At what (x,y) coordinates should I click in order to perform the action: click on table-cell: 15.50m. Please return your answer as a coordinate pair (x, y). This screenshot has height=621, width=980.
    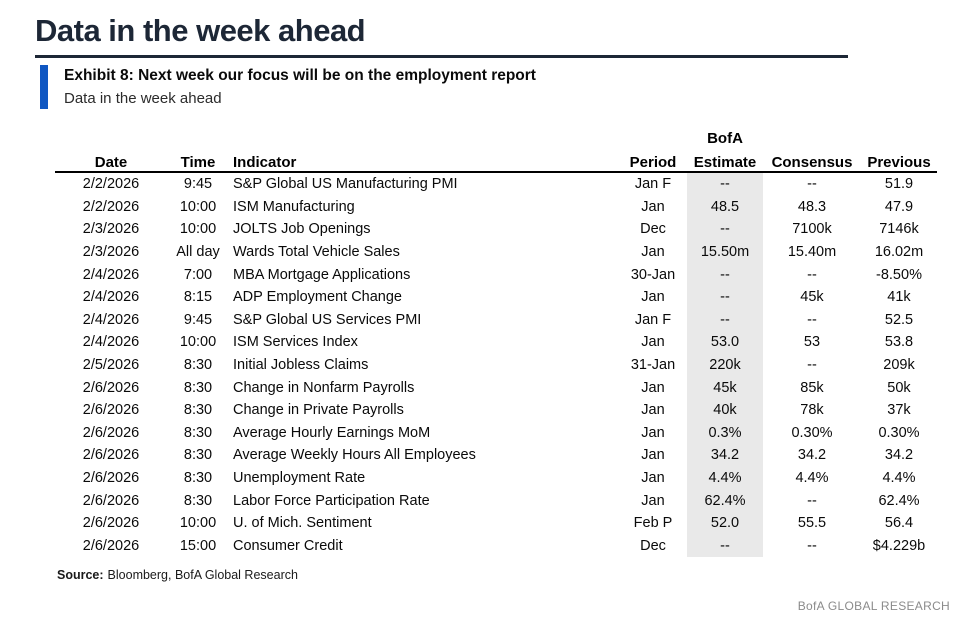
    Looking at the image, I should click on (725, 252).